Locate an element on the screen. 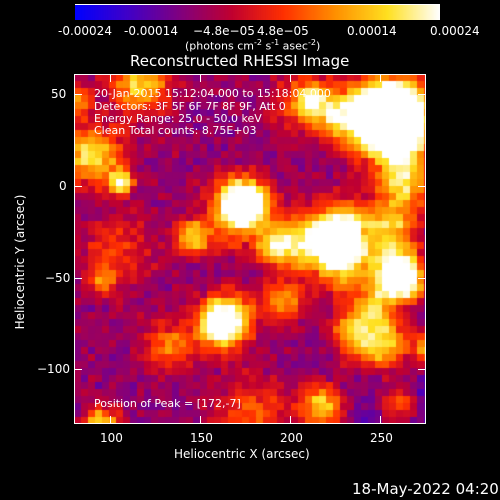 This screenshot has height=500, width=500. peak-position-text: Position of Peak = [172,-7] is located at coordinates (167, 403).